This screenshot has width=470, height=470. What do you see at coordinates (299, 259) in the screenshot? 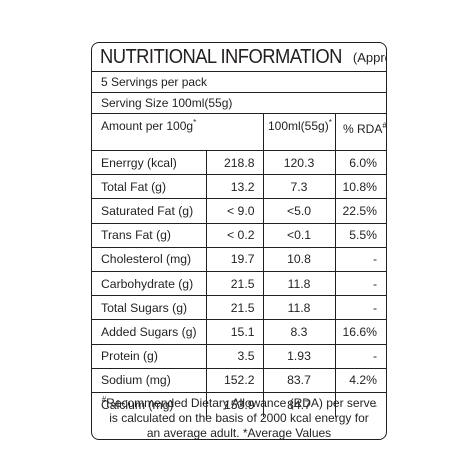
I see `value-per-serve: 10.8` at bounding box center [299, 259].